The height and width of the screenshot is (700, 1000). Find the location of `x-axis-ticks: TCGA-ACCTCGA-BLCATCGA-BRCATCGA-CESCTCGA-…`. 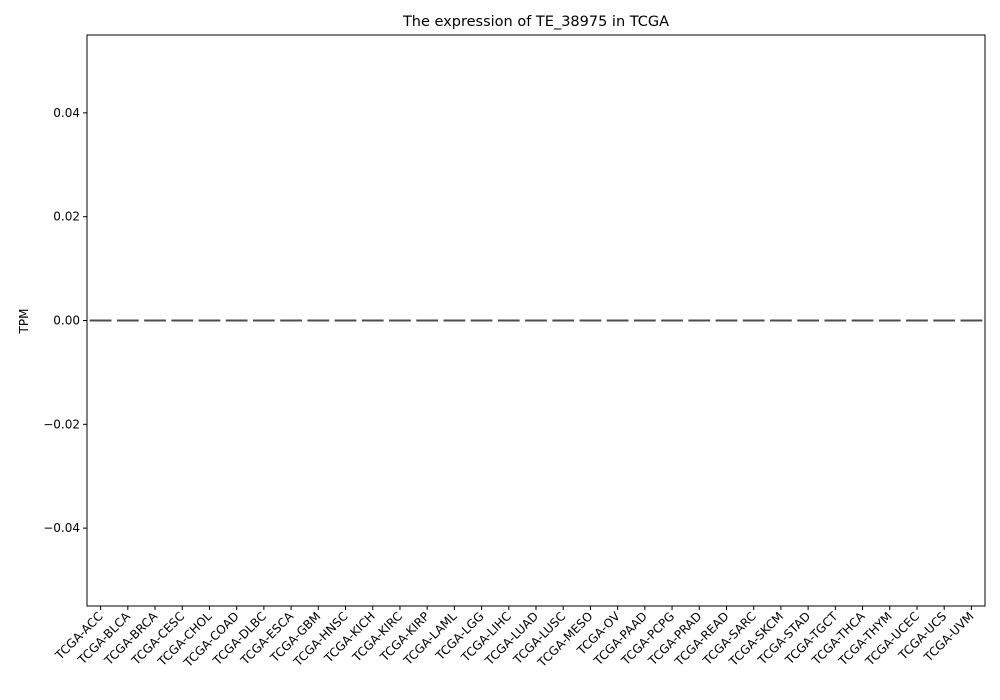

x-axis-ticks: TCGA-ACCTCGA-BLCATCGA-BRCATCGA-CESCTCGA-… is located at coordinates (514, 638).